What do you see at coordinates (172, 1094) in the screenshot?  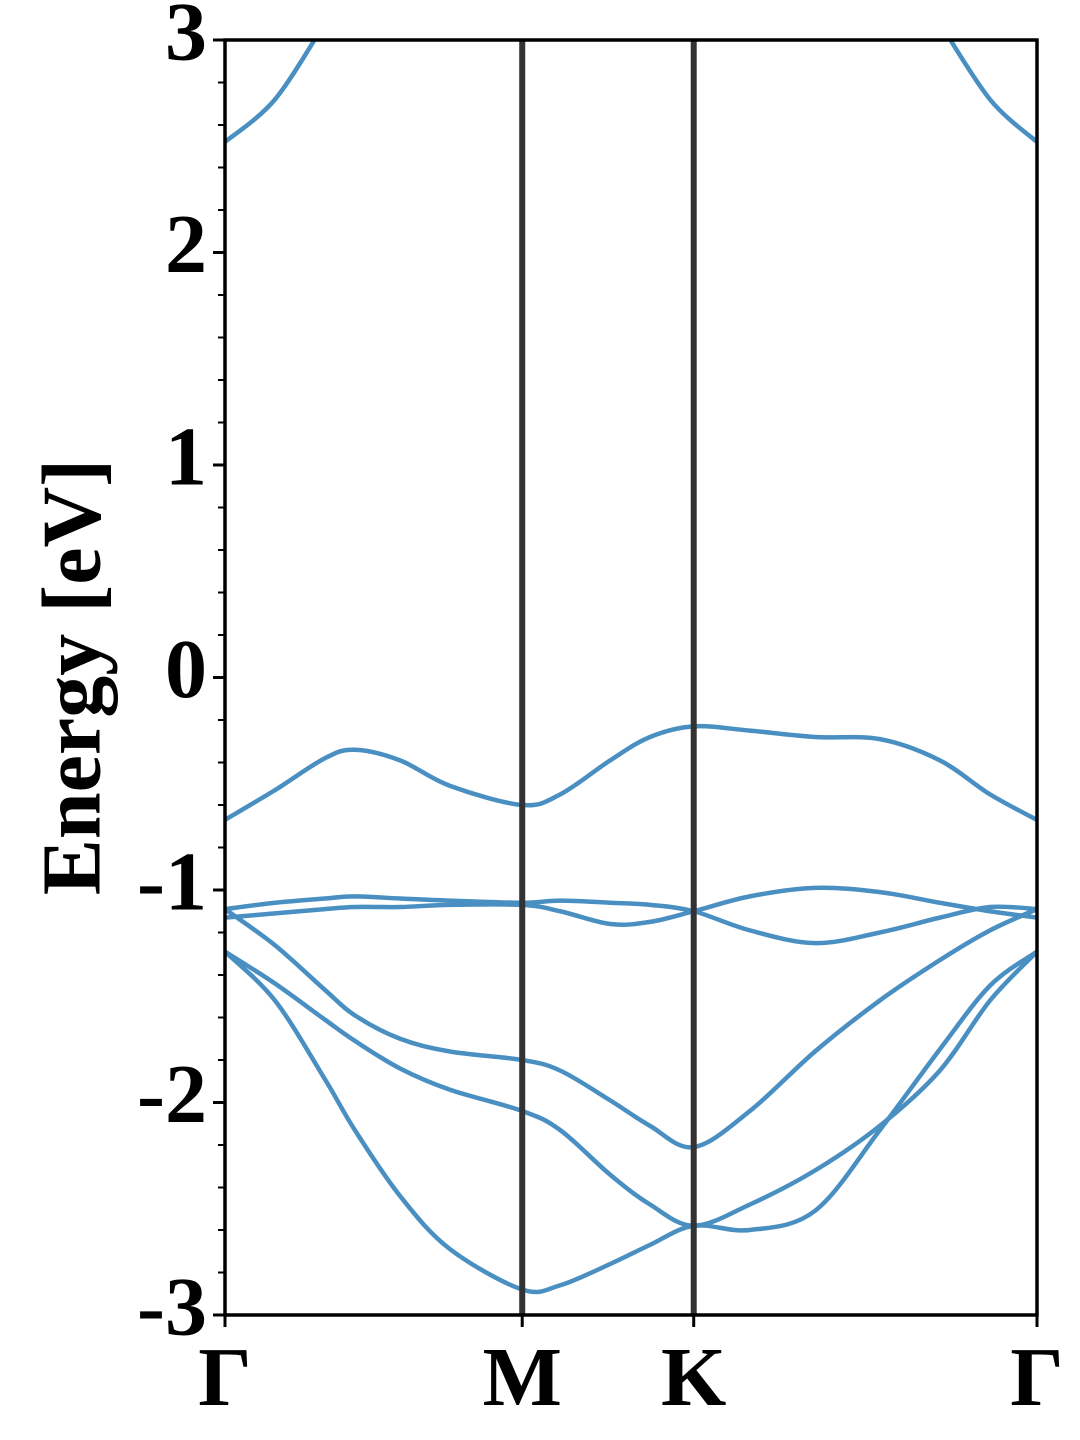 I see `y-tick-label: -2` at bounding box center [172, 1094].